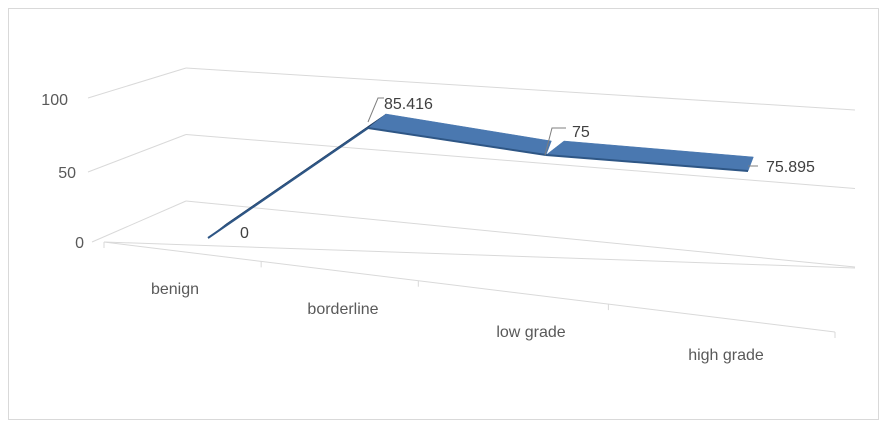  I want to click on category-label-high-grade: high grade, so click(726, 355).